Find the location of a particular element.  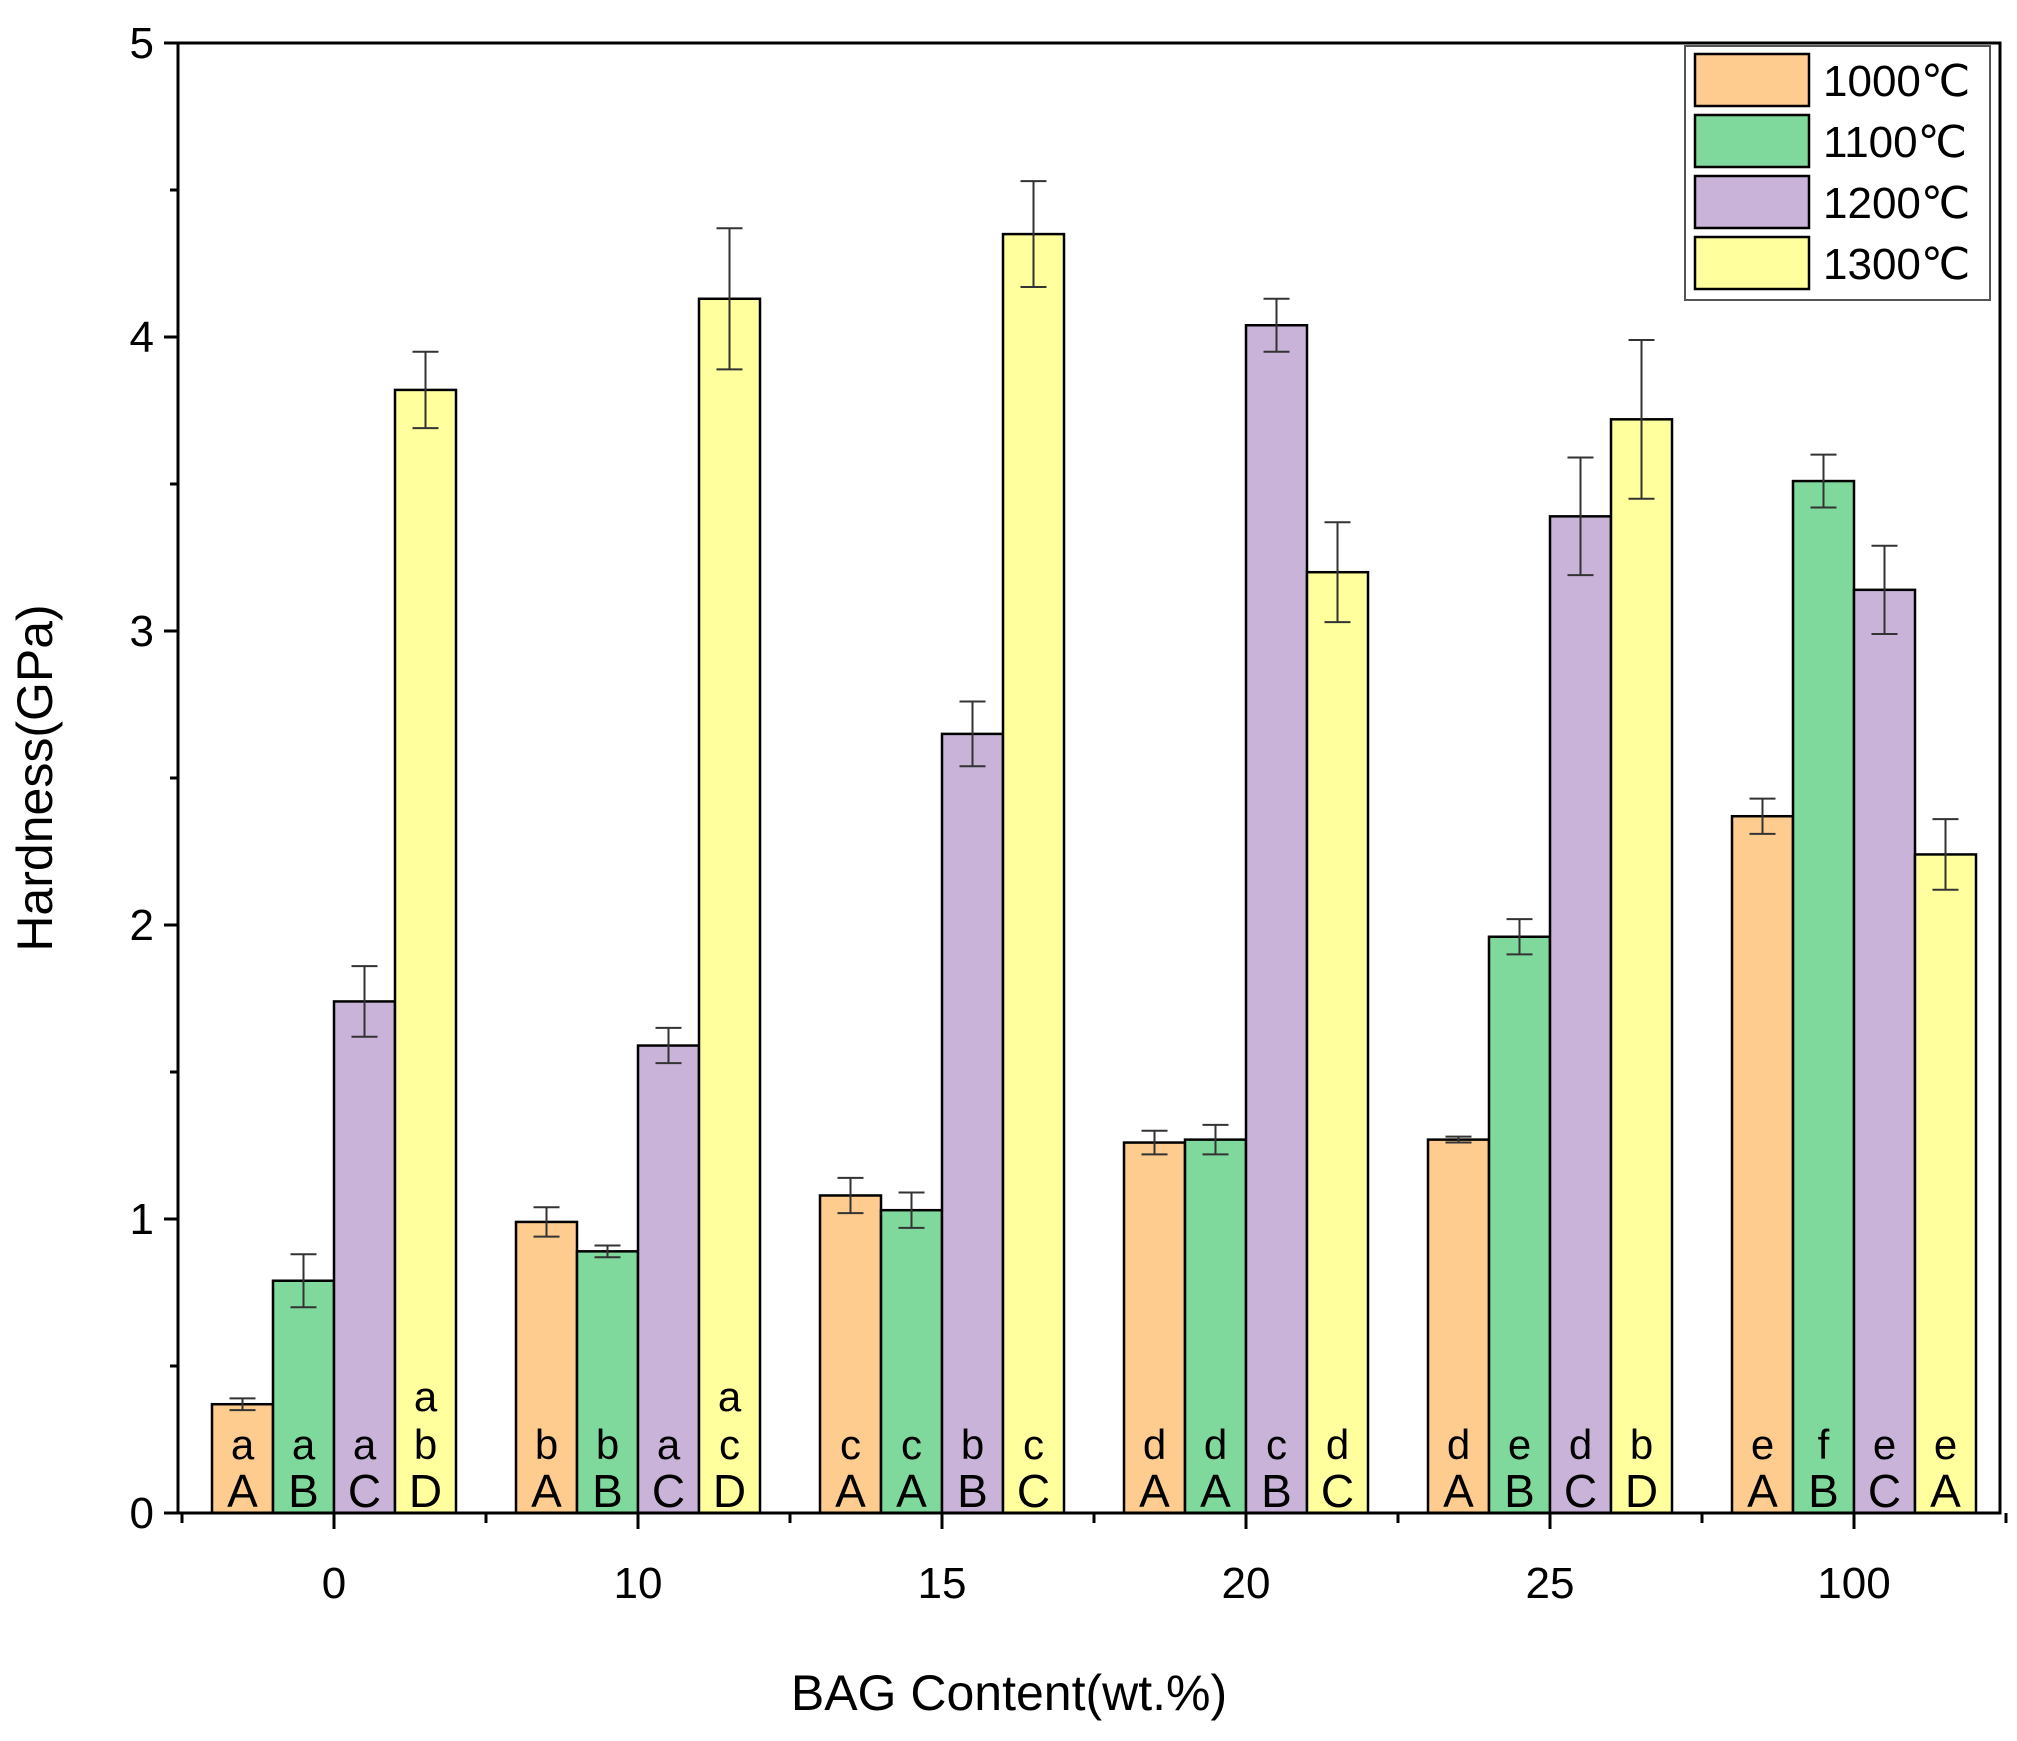

legend: 1000℃ 1100℃ 1200℃ 1300℃ is located at coordinates (1837, 173).